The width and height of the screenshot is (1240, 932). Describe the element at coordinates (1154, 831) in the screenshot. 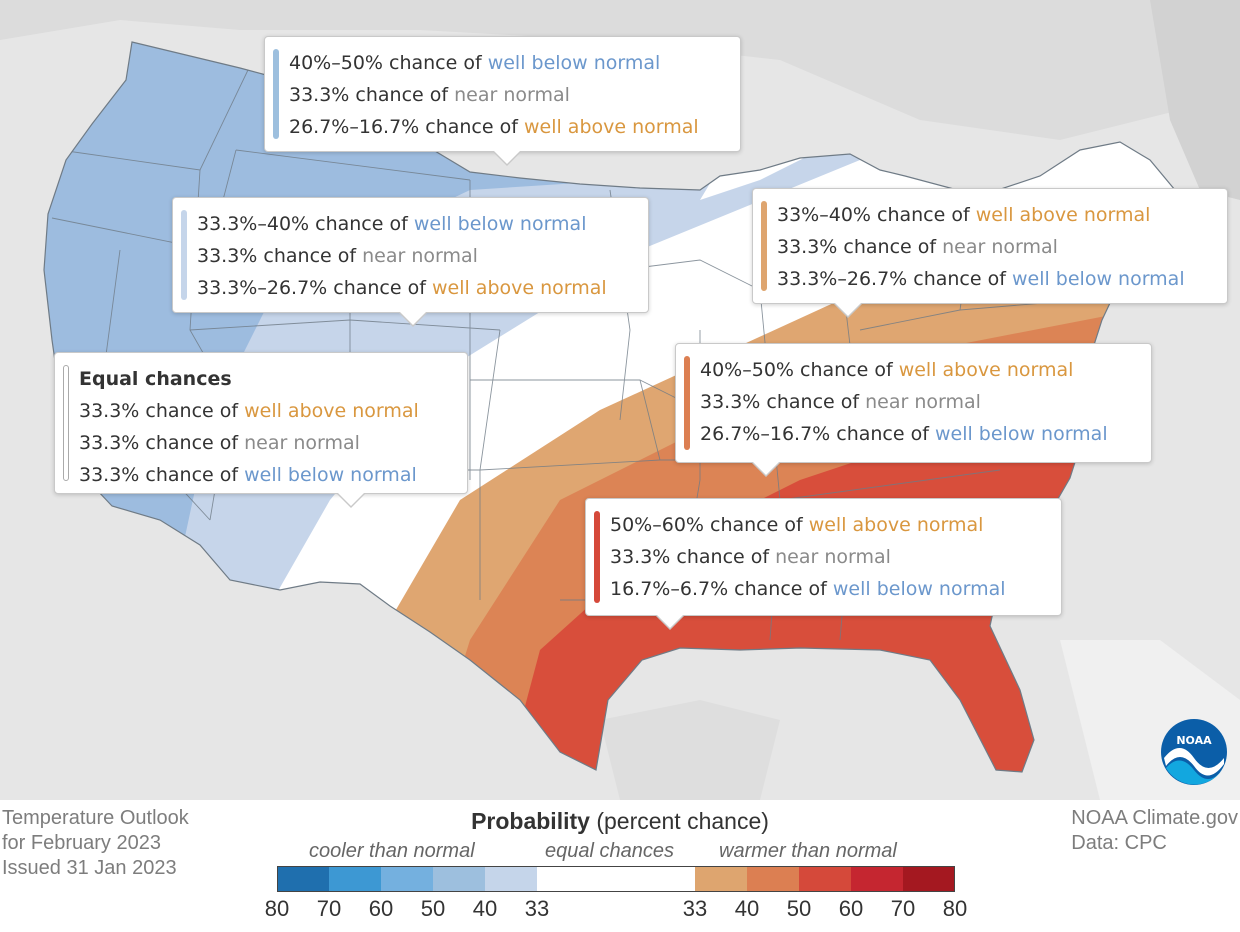

I see `source-info: NOAA Climate.gov Data: CPC` at that location.